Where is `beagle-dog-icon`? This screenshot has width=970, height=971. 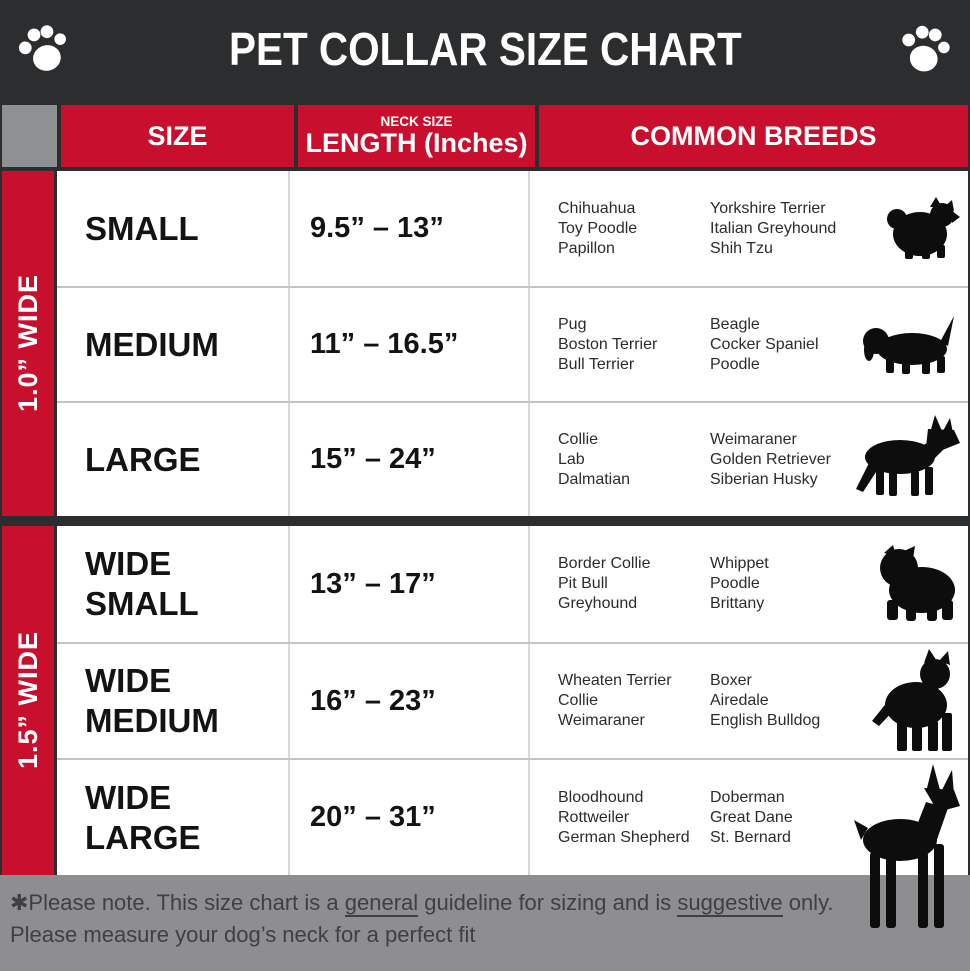 beagle-dog-icon is located at coordinates (908, 344).